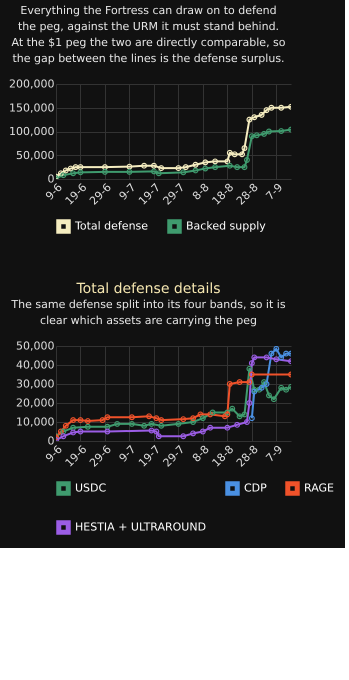  I want to click on y-tick-label: 30,000, so click(35, 384).